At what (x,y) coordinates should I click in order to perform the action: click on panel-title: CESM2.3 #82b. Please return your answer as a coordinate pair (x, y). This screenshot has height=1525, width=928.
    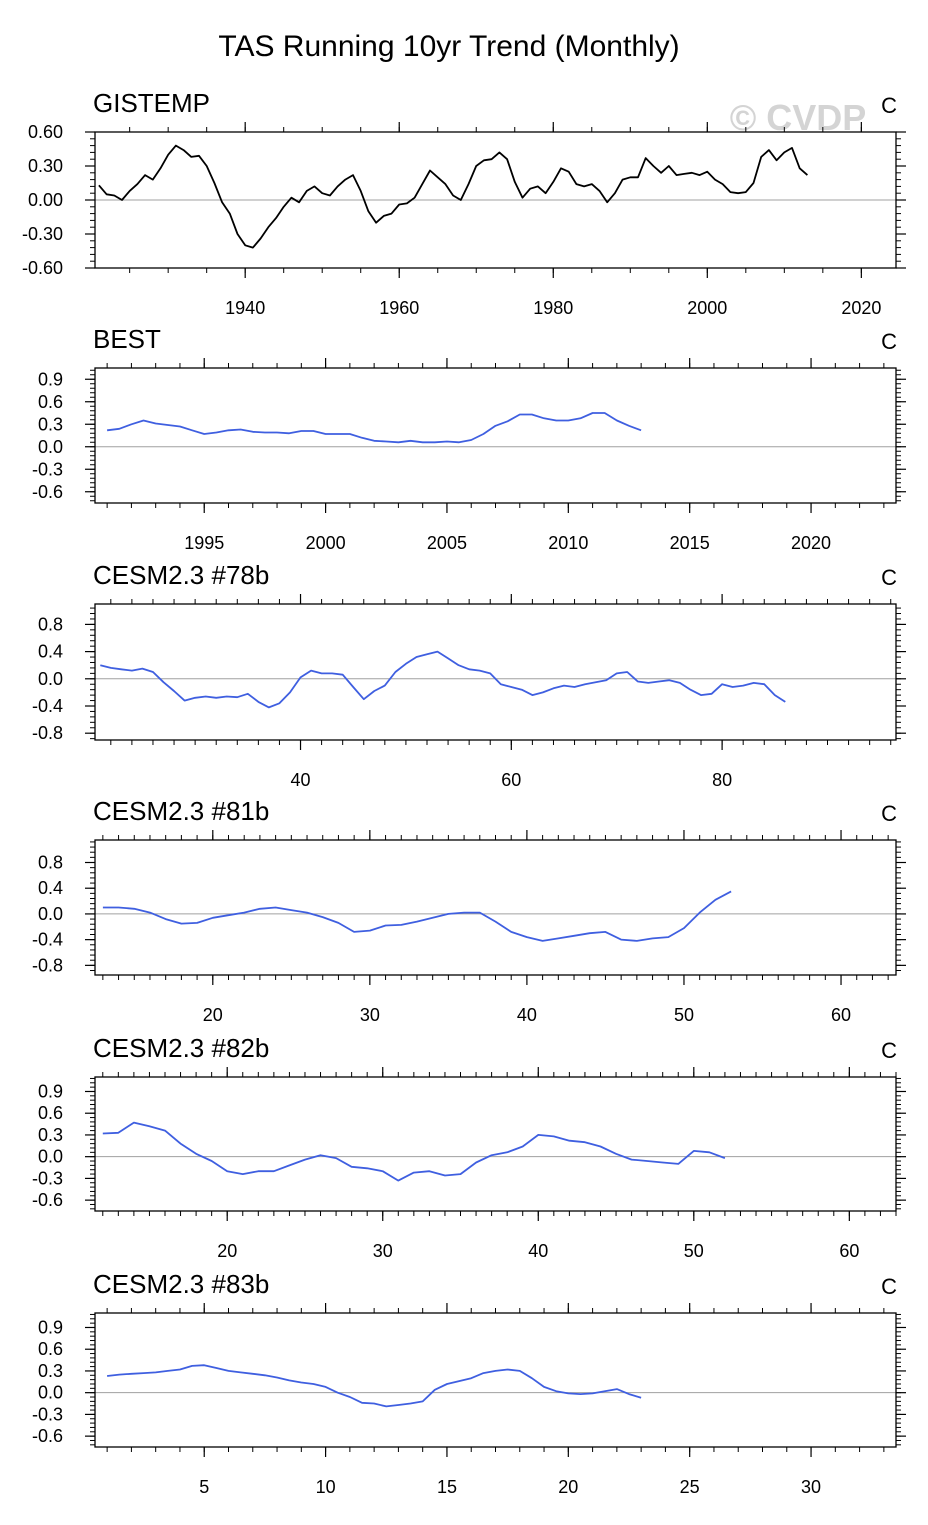
    Looking at the image, I should click on (181, 1048).